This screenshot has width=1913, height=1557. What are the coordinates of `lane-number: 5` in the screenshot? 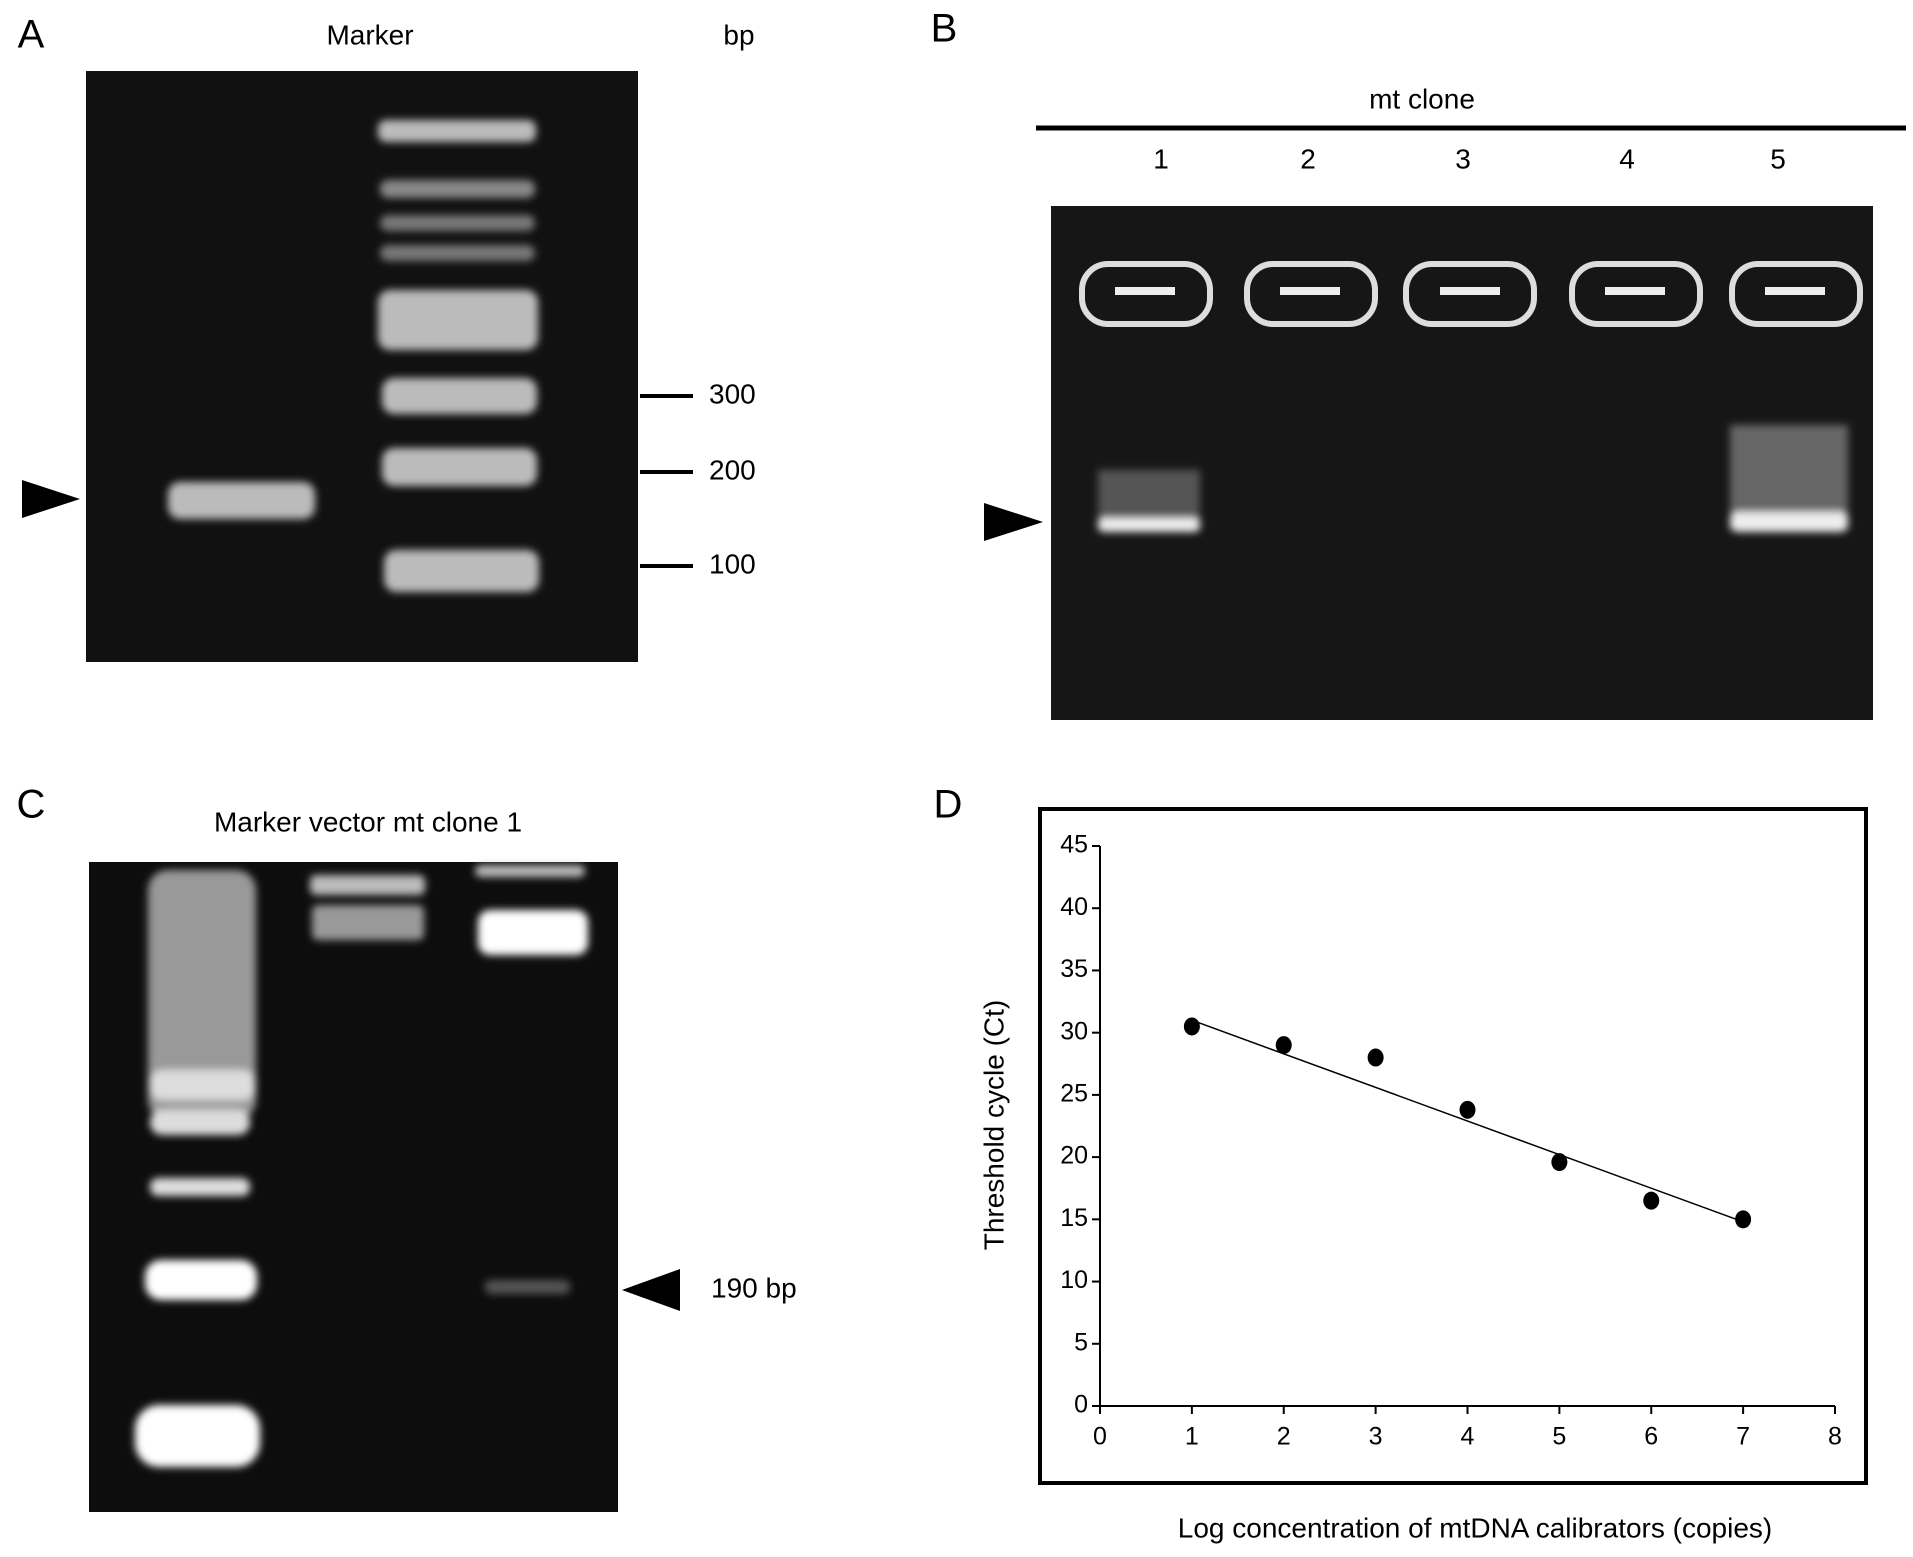 It's located at (1778, 158).